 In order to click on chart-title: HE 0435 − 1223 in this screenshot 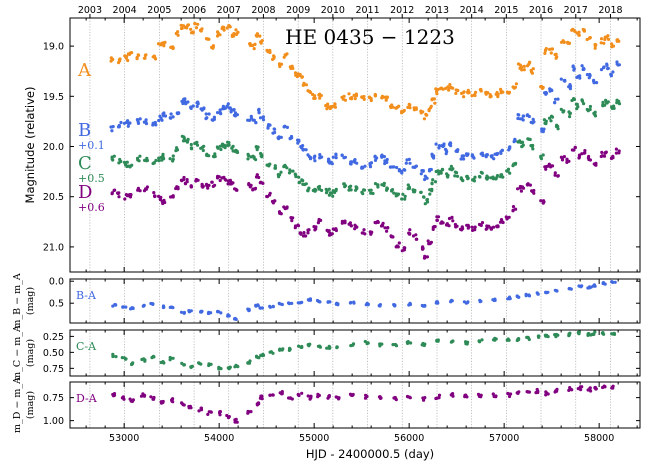, I will do `click(370, 37)`.